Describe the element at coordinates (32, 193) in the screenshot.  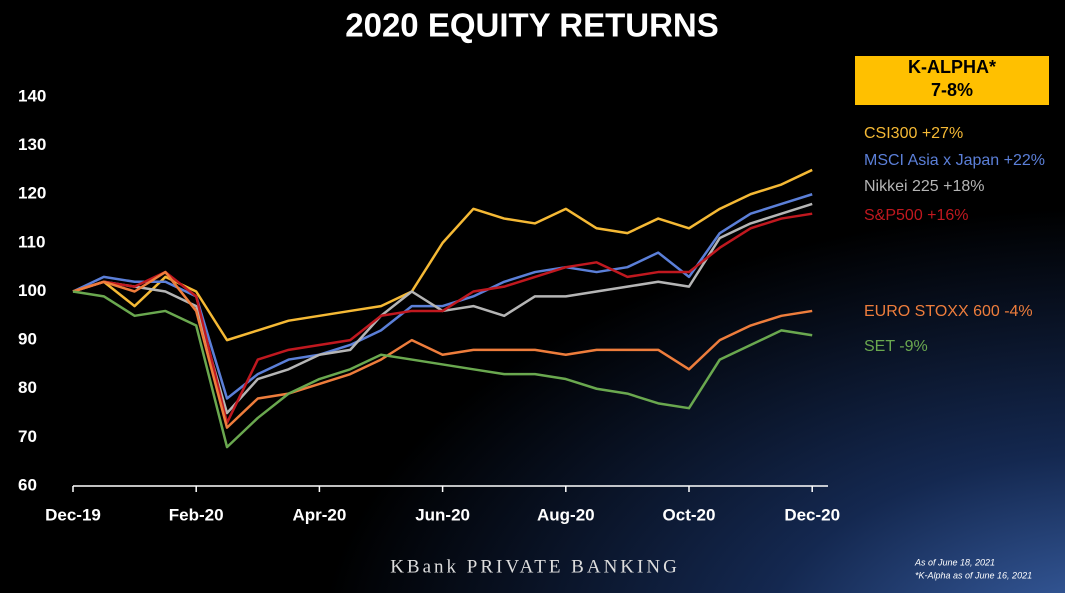
I see `y-tick-label: 120` at that location.